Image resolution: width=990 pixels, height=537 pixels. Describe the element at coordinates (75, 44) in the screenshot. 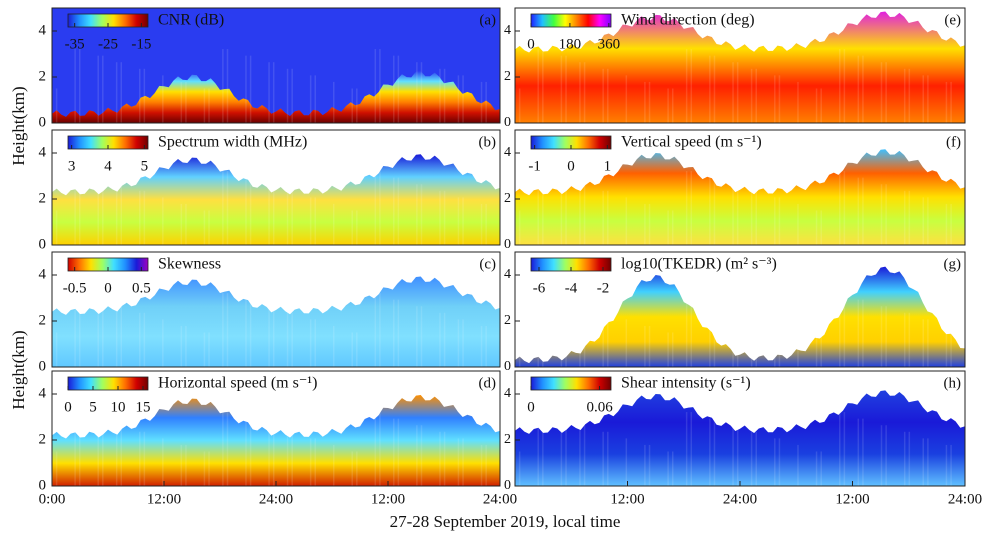

I see `colorbar-tick-label: -35` at that location.